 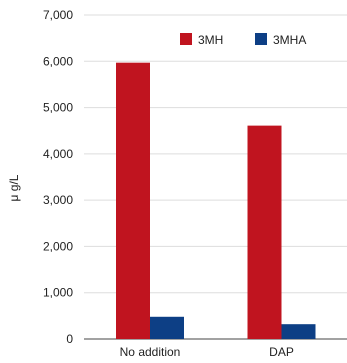 What do you see at coordinates (207, 352) in the screenshot?
I see `x-axis-ticks: No addition DAP` at bounding box center [207, 352].